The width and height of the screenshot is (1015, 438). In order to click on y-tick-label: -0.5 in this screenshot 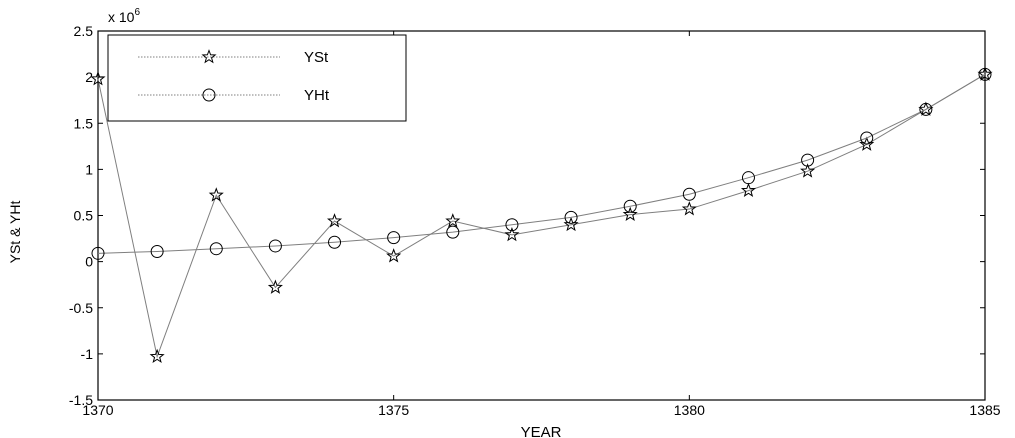, I will do `click(81, 308)`.